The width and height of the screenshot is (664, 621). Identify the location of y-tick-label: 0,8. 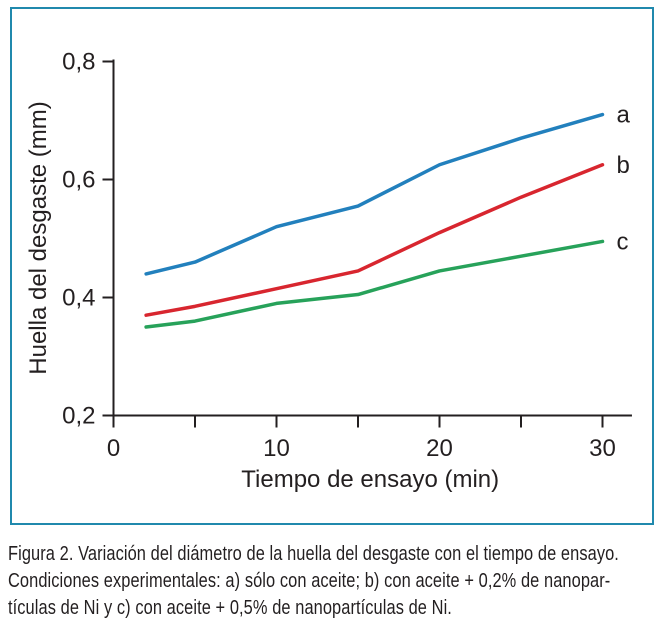
(78, 62).